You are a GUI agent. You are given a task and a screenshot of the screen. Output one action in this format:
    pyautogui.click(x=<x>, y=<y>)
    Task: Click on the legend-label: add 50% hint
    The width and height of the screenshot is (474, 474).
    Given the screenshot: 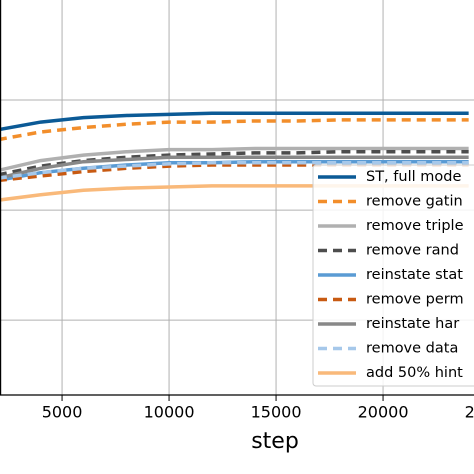 What is the action you would take?
    pyautogui.click(x=414, y=373)
    